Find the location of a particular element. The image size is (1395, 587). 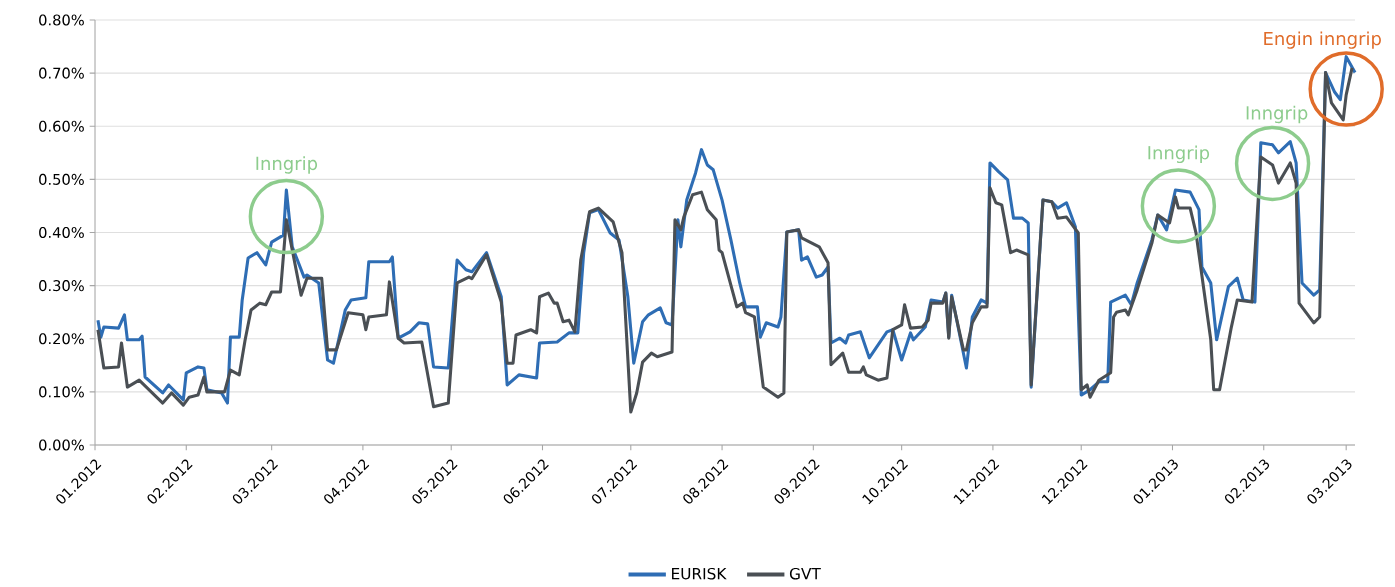

annotation: Engin inngrip is located at coordinates (1322, 40).